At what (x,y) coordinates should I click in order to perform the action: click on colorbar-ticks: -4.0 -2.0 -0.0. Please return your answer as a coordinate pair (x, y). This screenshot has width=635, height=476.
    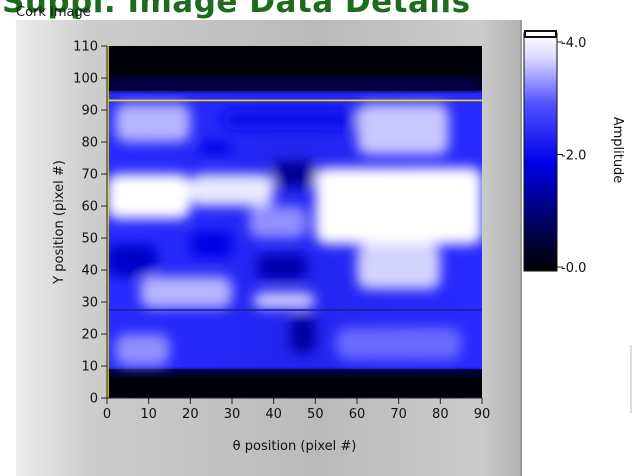
    Looking at the image, I should click on (571, 156).